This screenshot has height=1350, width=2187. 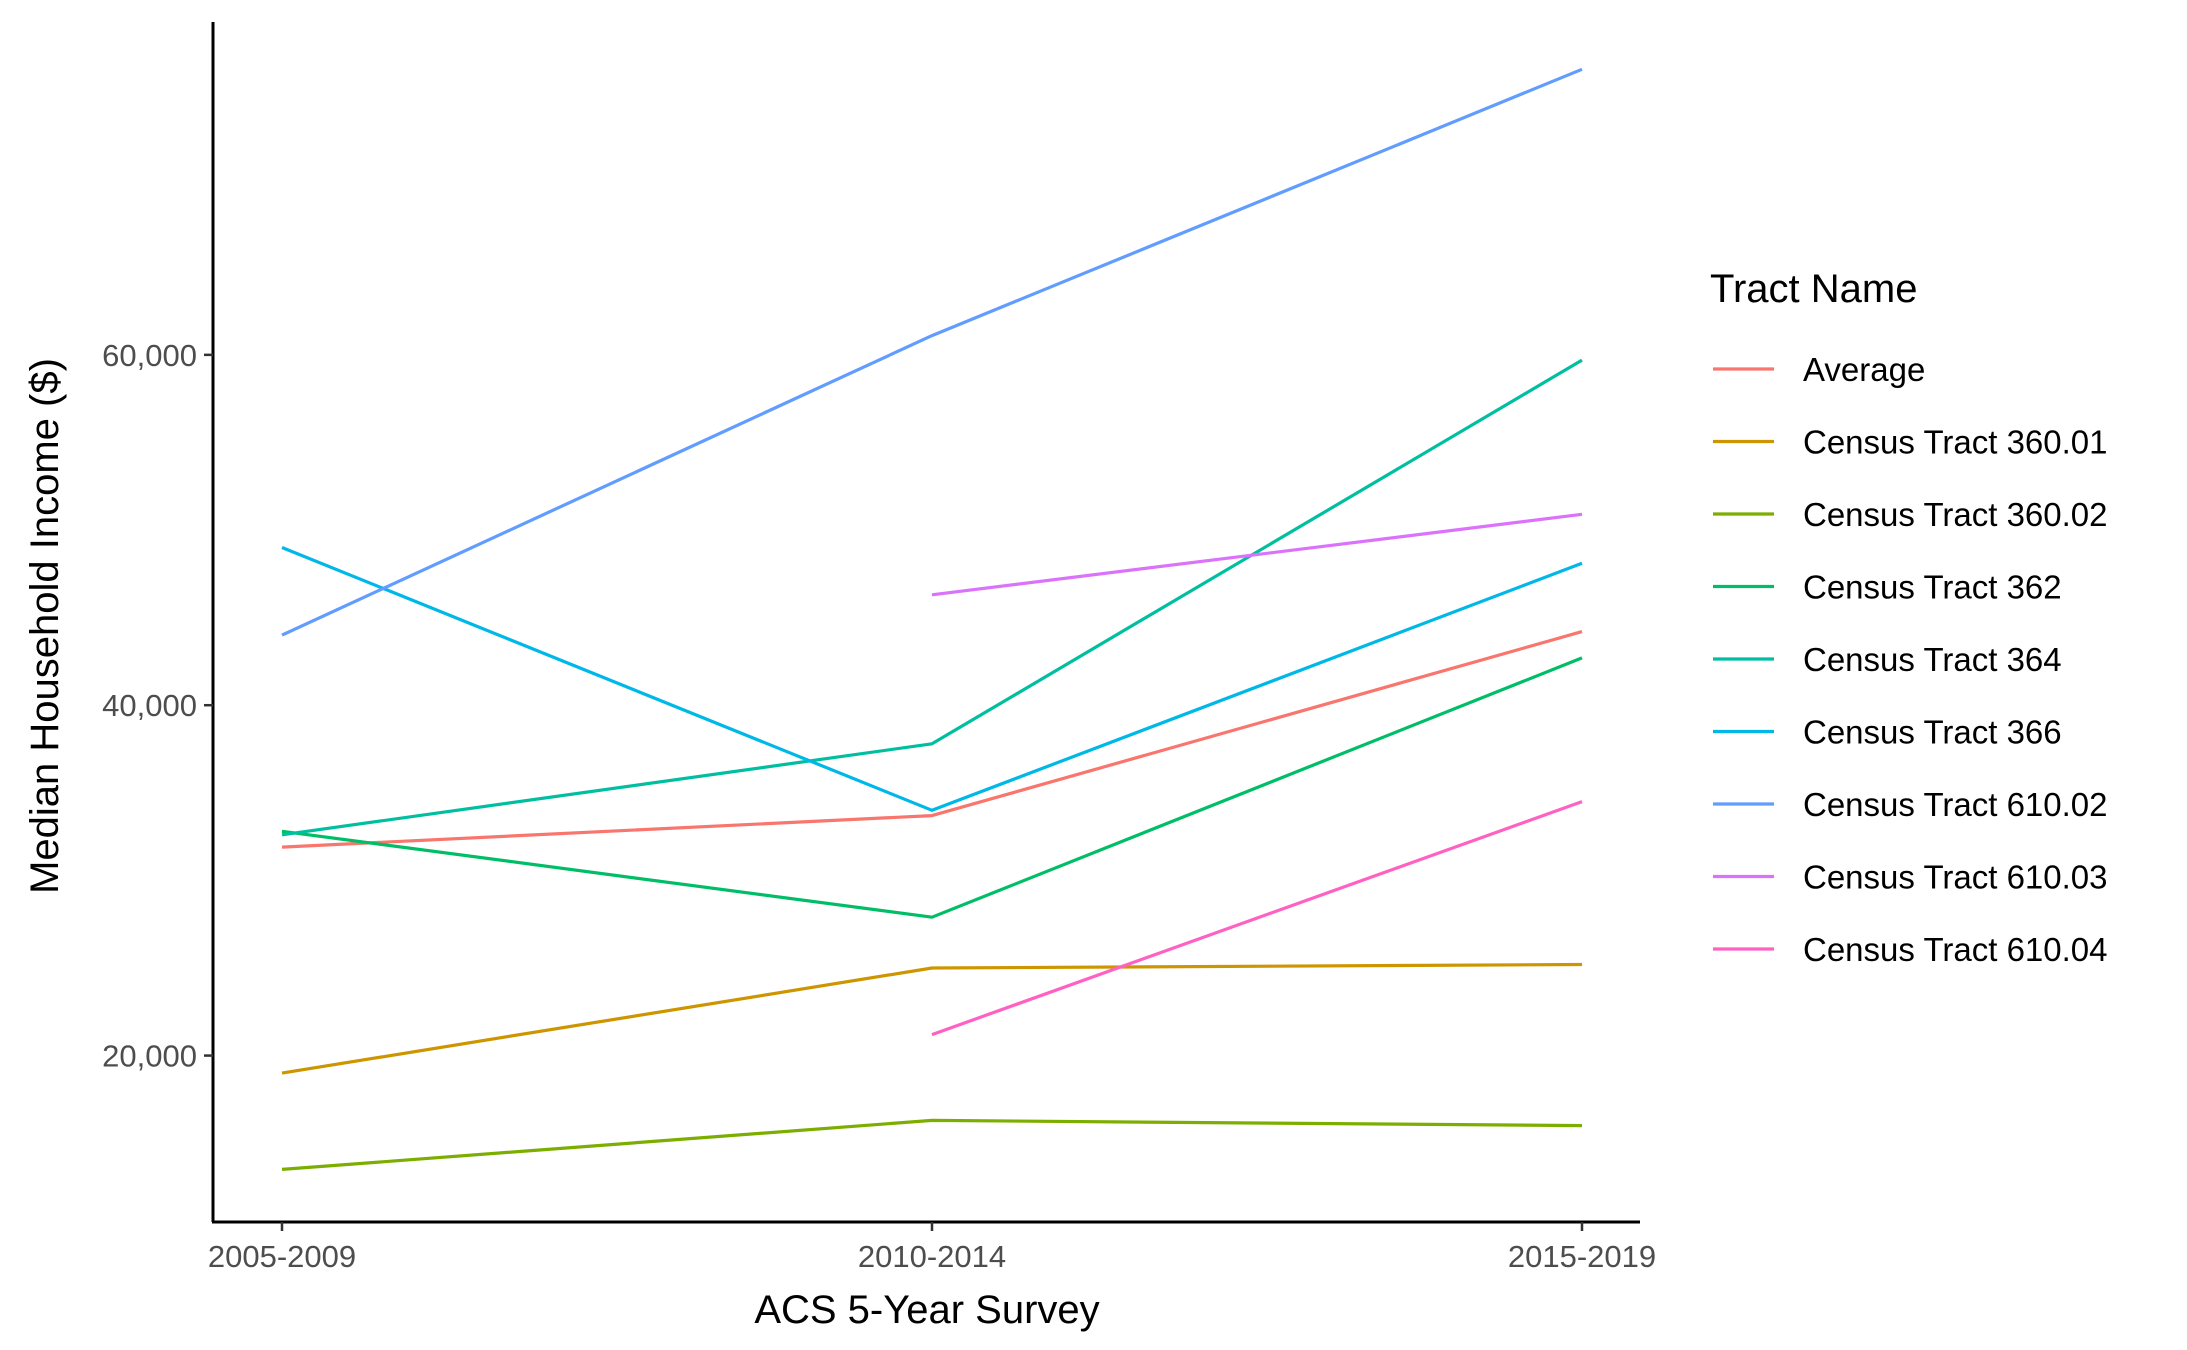 What do you see at coordinates (1813, 289) in the screenshot?
I see `legend-title: Tract Name` at bounding box center [1813, 289].